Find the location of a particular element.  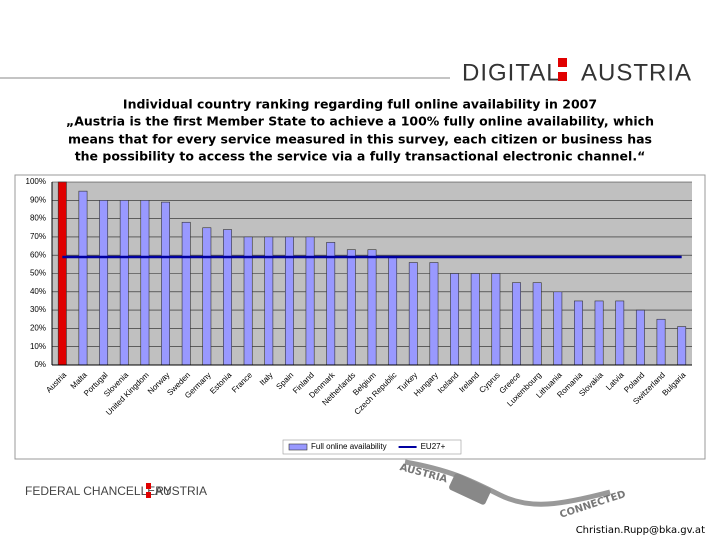

y-tick-label: 100% is located at coordinates (36, 181).